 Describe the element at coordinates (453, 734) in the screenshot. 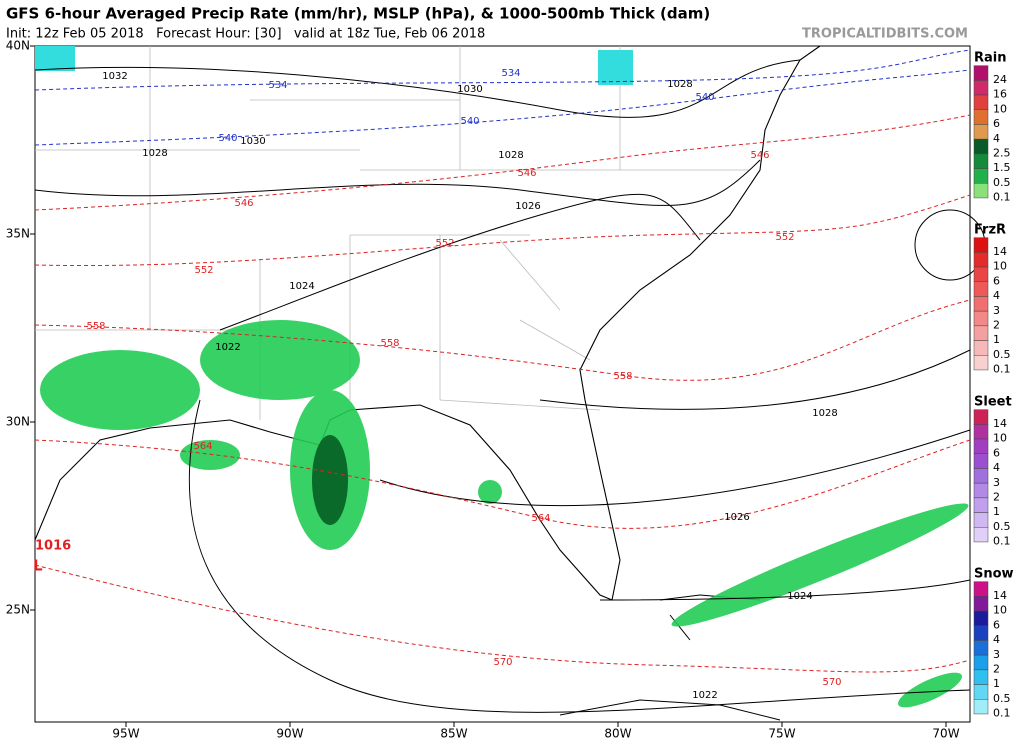

I see `lon-label: 85W` at that location.